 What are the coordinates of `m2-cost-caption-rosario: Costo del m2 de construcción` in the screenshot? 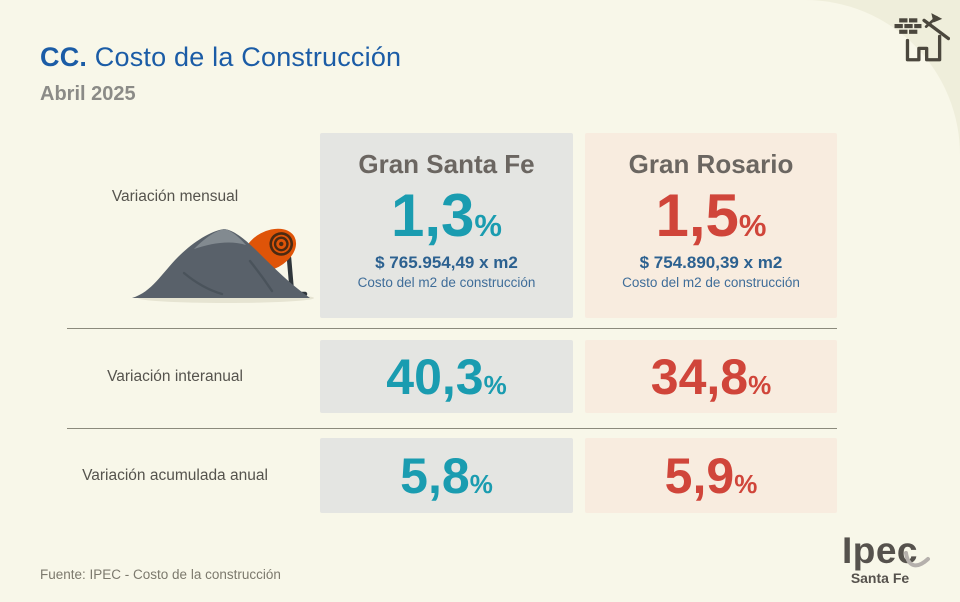 It's located at (711, 282).